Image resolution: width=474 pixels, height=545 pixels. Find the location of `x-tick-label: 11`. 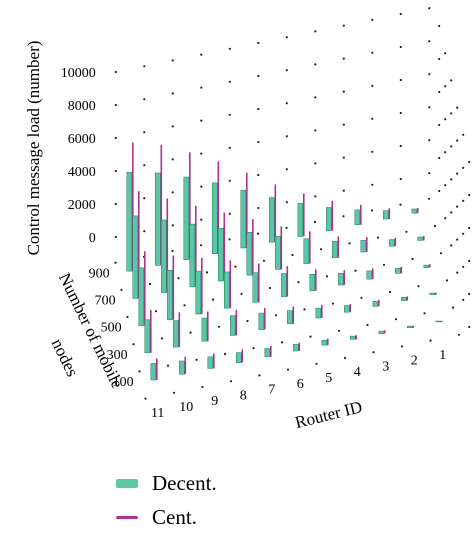

x-tick-label: 11 is located at coordinates (157, 413).